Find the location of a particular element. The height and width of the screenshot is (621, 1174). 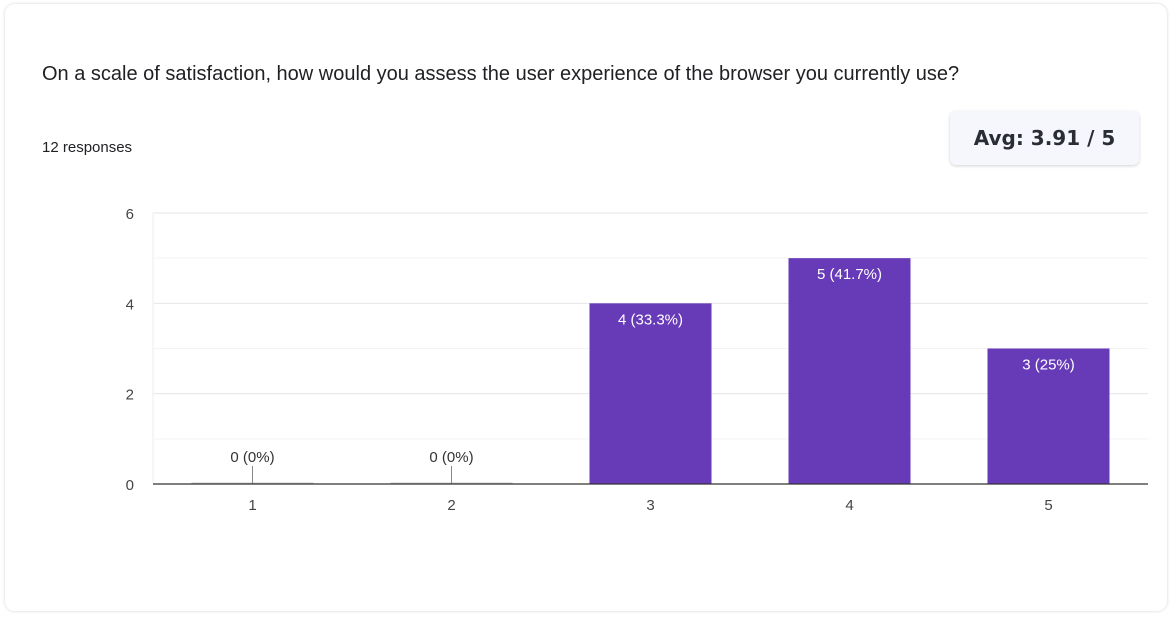

x-tick-label: 1 is located at coordinates (252, 505).